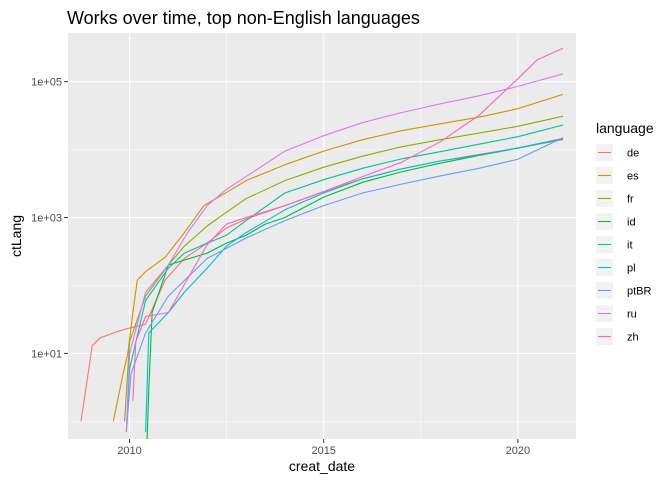 This screenshot has height=480, width=672. Describe the element at coordinates (631, 223) in the screenshot. I see `legend-label-id: id` at that location.